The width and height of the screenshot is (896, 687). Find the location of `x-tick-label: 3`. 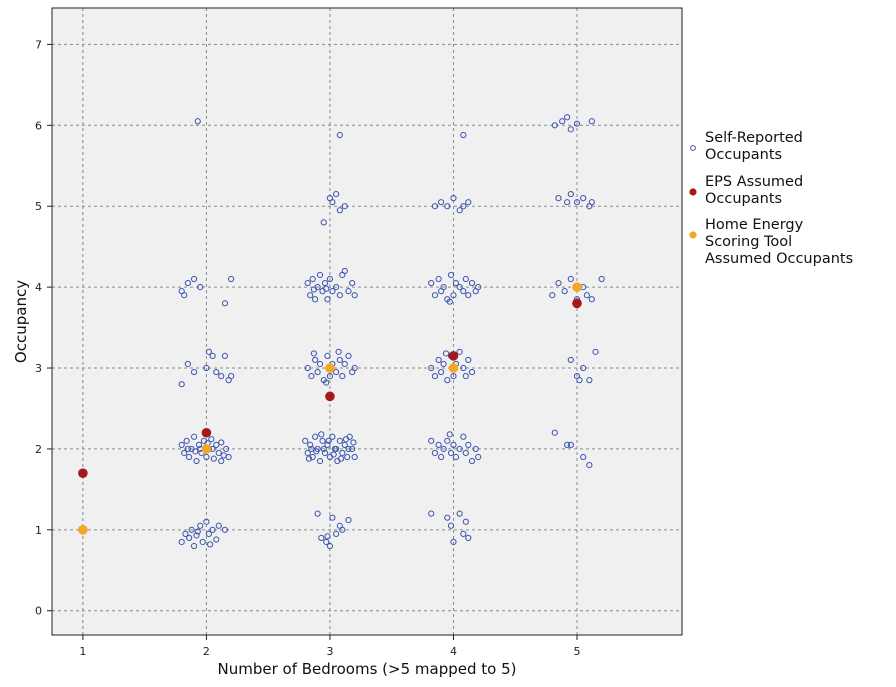

x-tick-label: 3 is located at coordinates (329, 651).